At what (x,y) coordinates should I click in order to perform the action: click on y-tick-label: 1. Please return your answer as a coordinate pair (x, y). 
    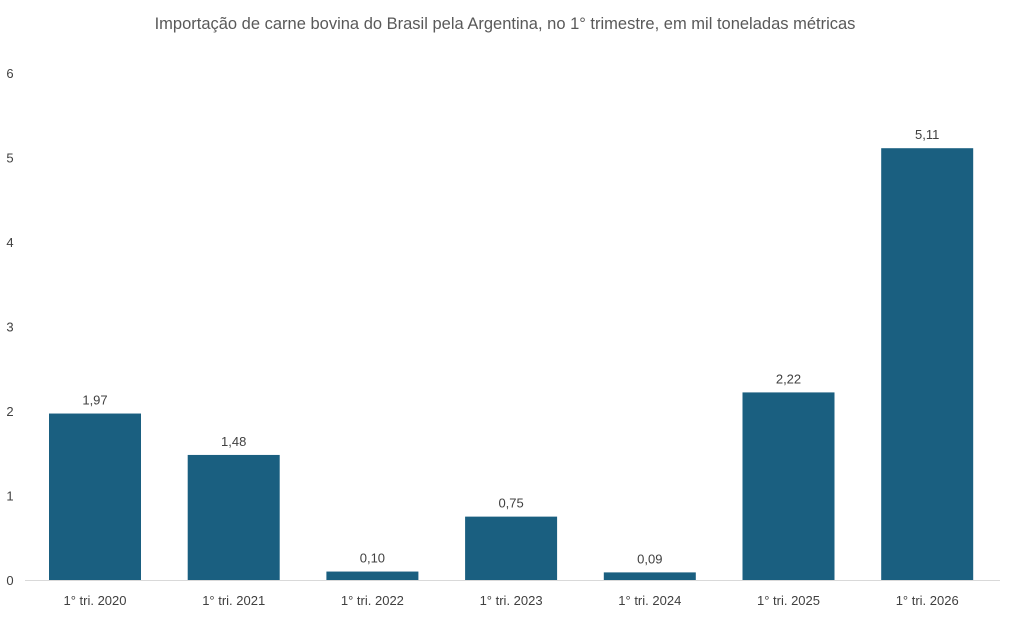
    Looking at the image, I should click on (9, 496).